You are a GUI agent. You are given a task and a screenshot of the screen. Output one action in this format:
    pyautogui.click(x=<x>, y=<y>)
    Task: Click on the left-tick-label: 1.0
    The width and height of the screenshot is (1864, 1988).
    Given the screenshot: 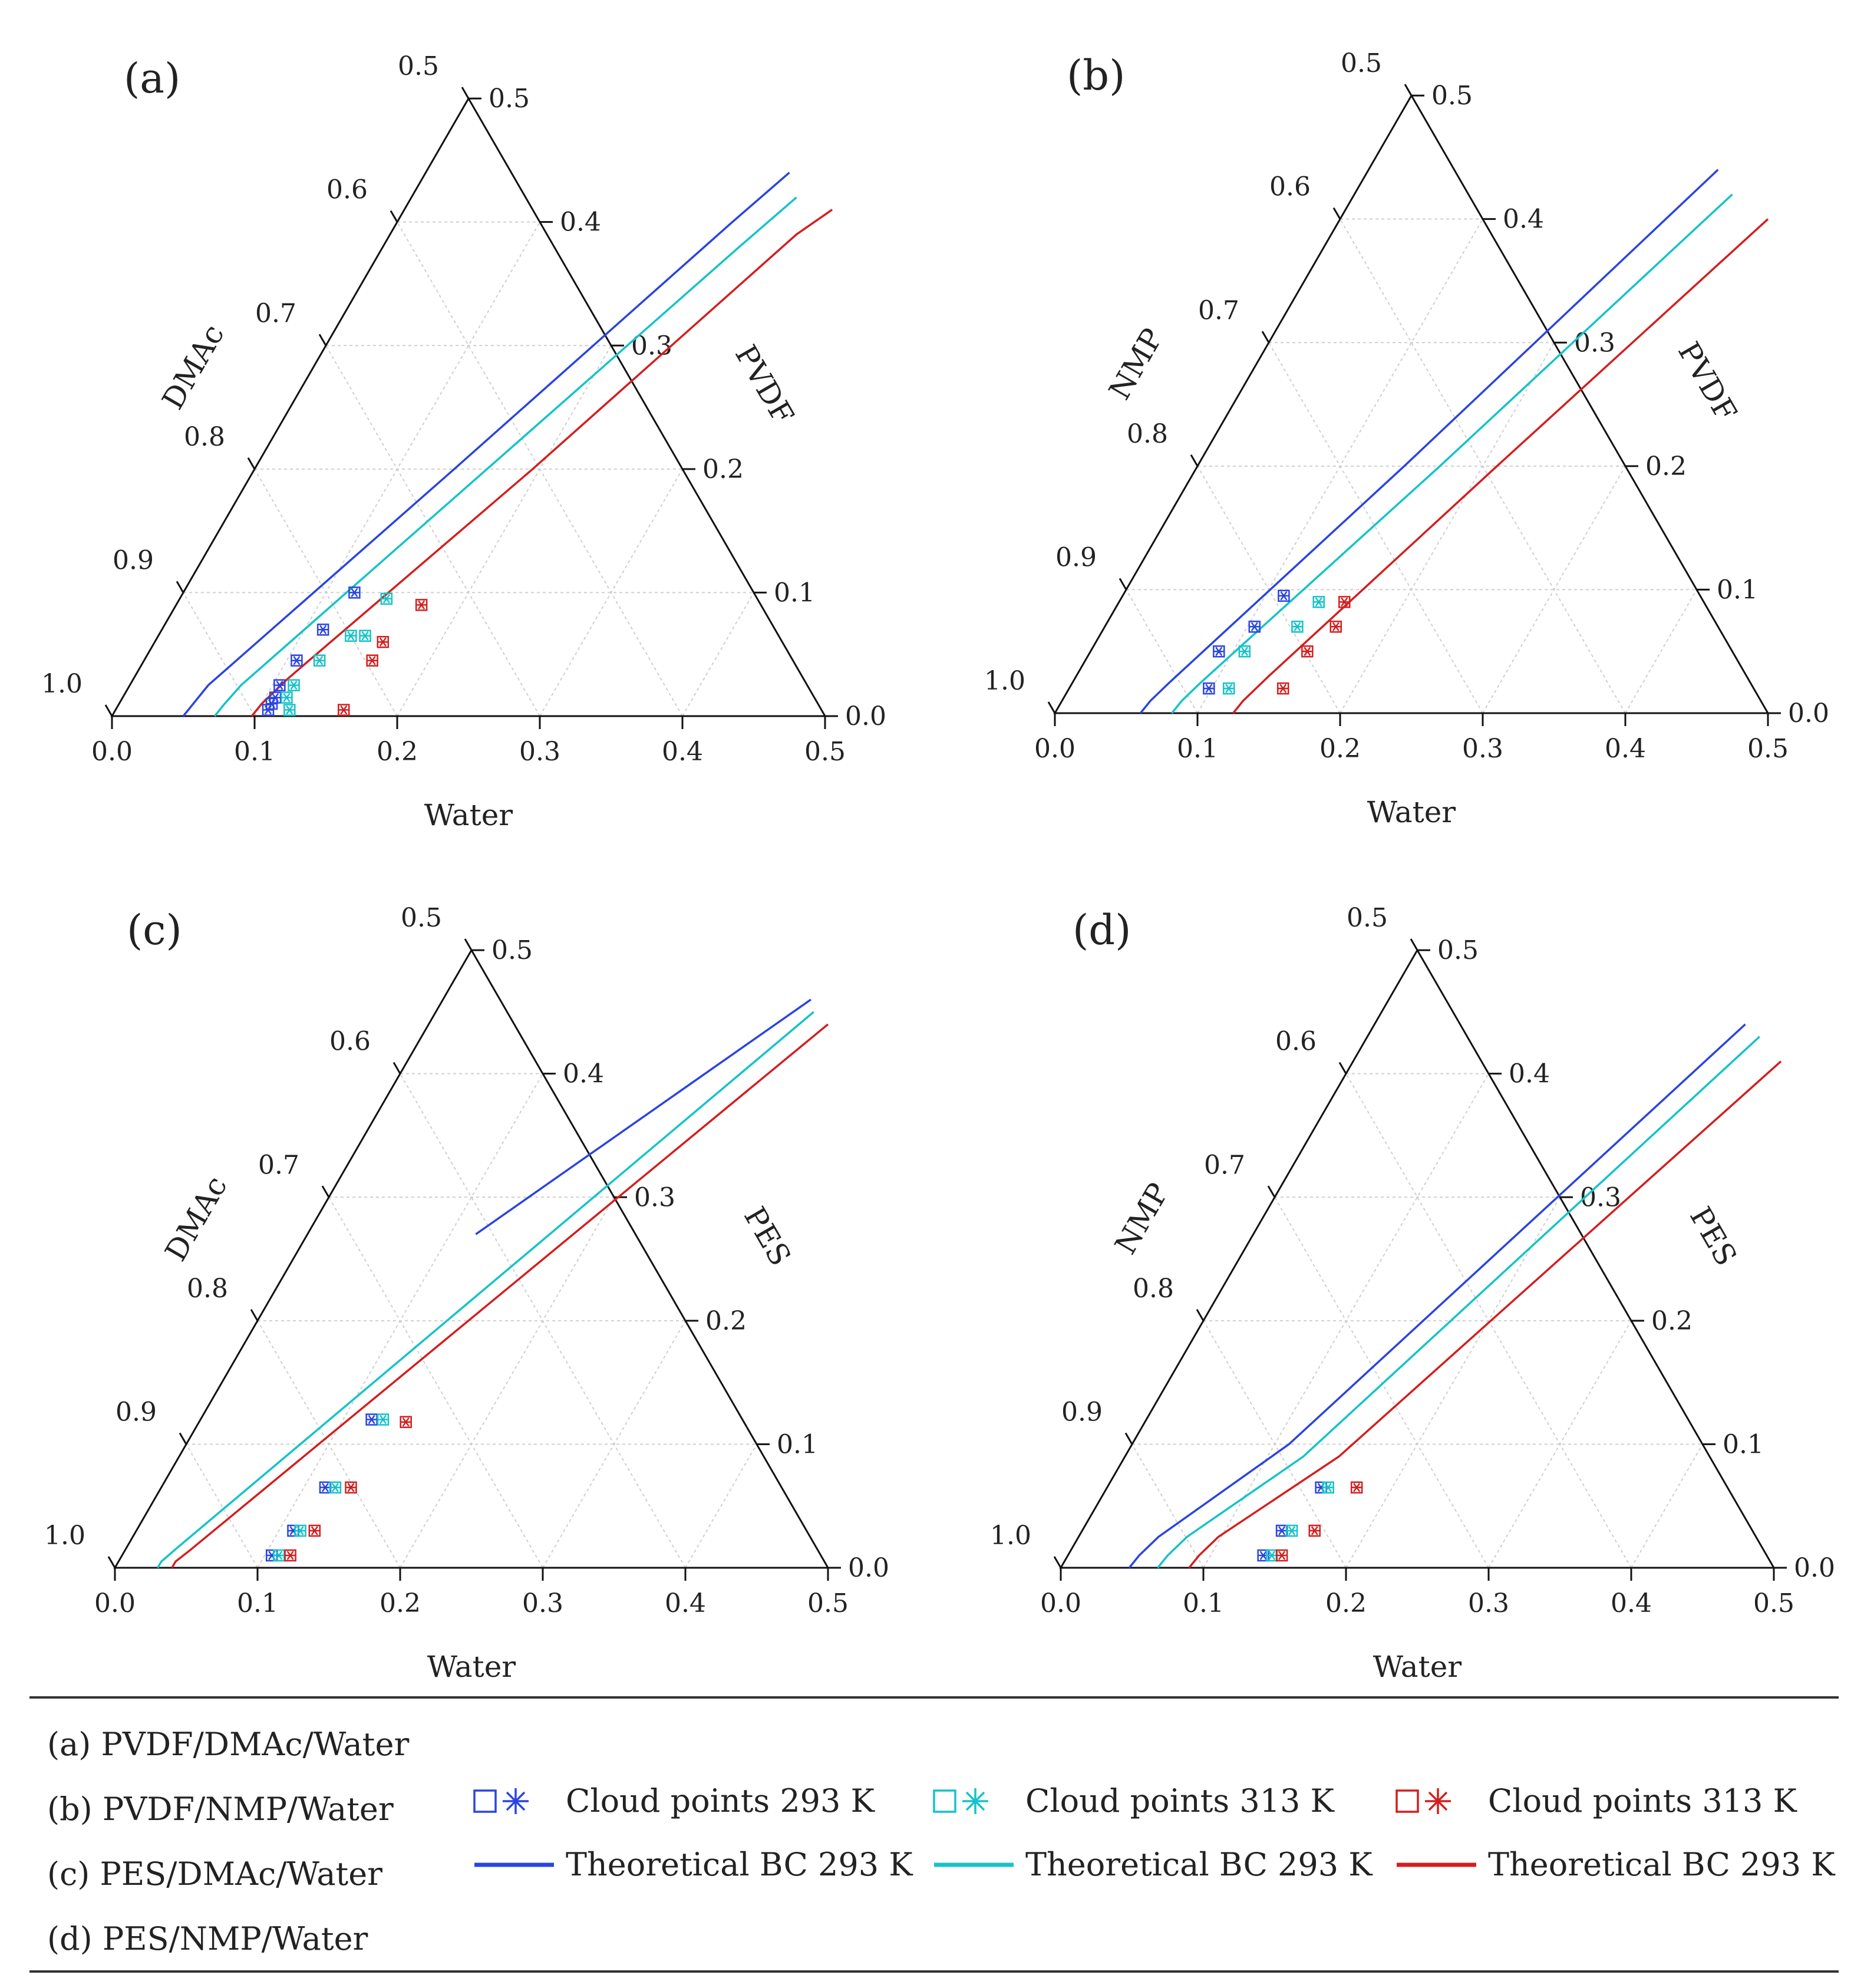 What is the action you would take?
    pyautogui.click(x=64, y=1536)
    